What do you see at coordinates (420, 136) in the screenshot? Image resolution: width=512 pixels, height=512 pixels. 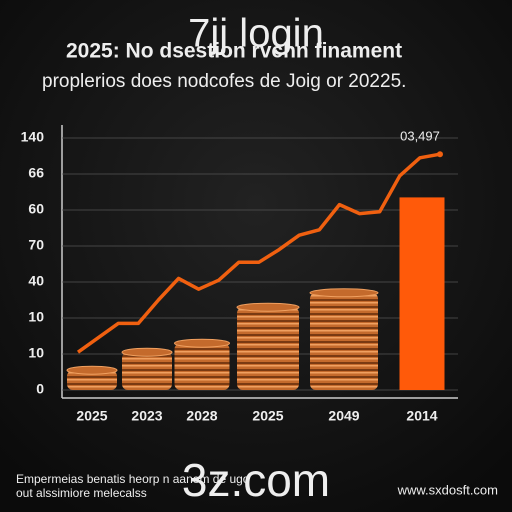 I see `annotation: 03,497` at bounding box center [420, 136].